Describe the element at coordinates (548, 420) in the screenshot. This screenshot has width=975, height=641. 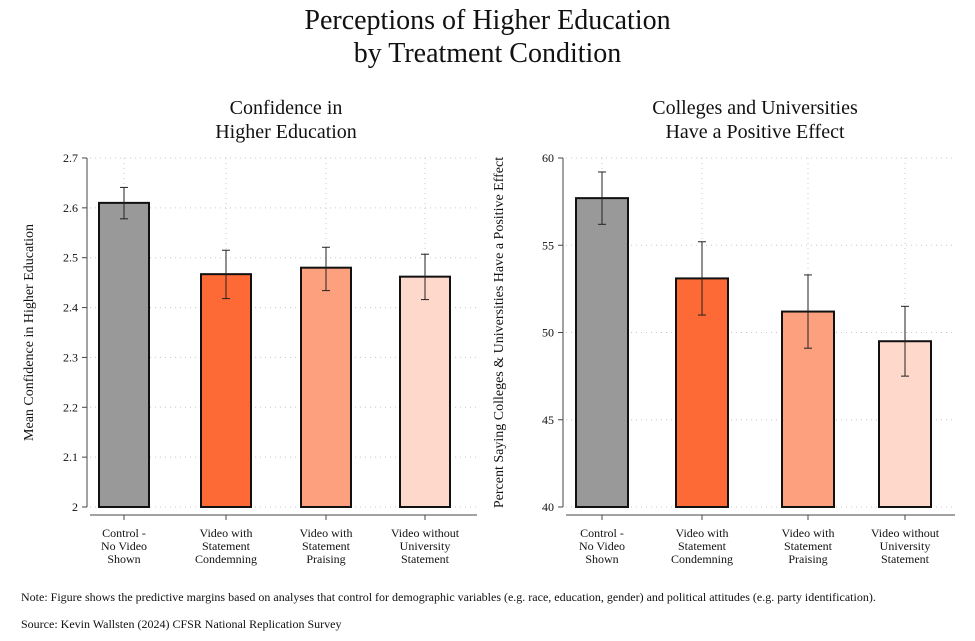
I see `y-tick-label: 45` at that location.